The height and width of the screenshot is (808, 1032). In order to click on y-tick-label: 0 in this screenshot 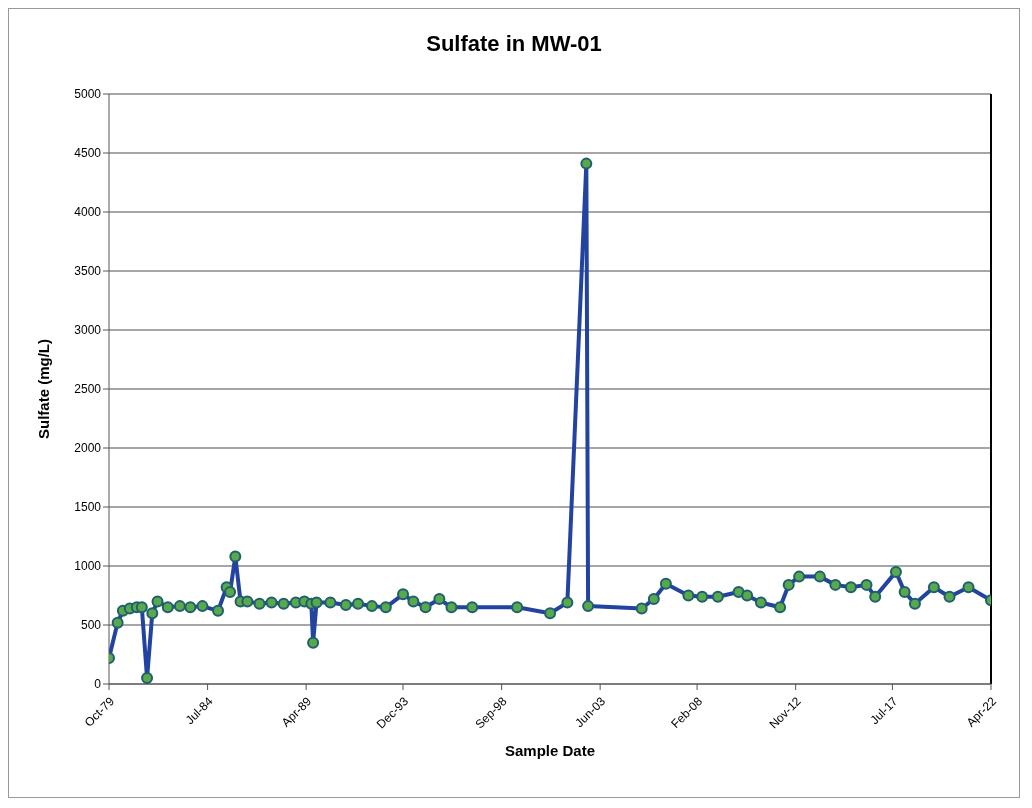, I will do `click(98, 684)`.